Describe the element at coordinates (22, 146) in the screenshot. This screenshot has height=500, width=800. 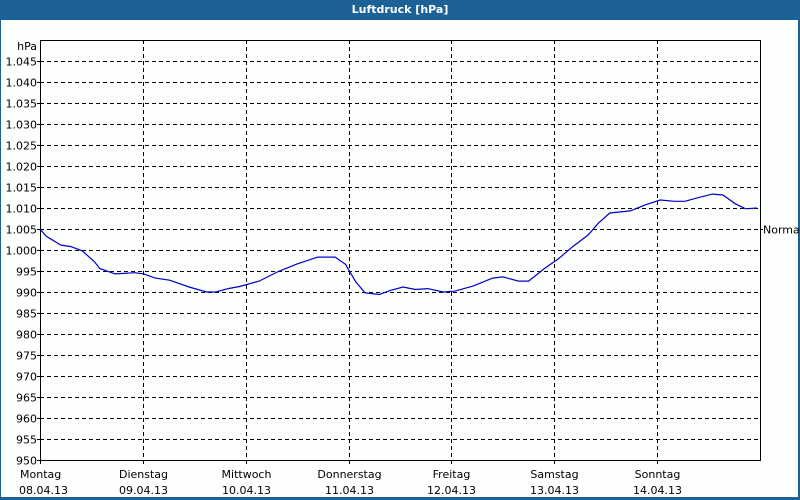
I see `y-tick-label: 1.025` at that location.